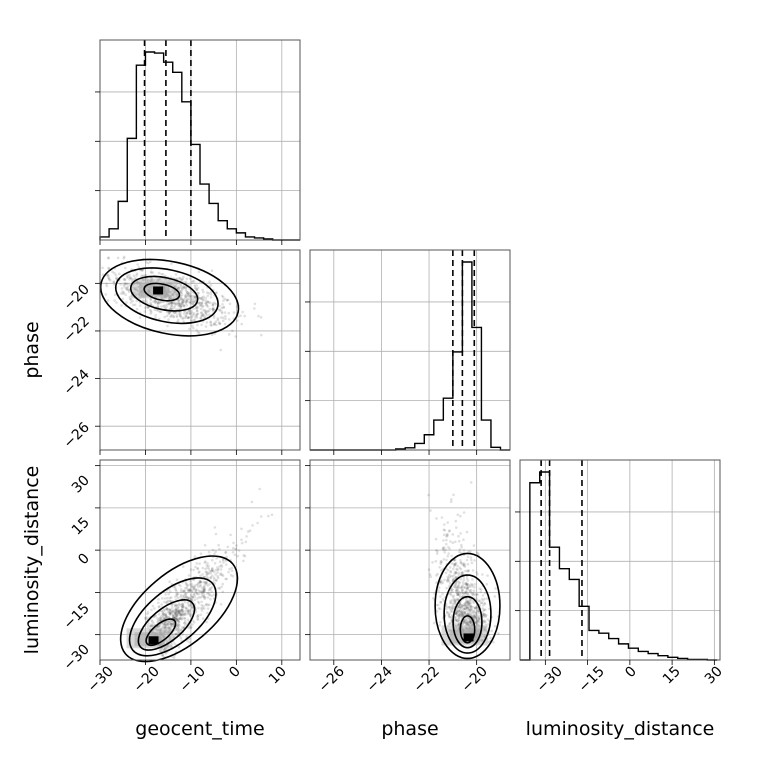  Describe the element at coordinates (630, 680) in the screenshot. I see `xticks-luminosity-distance: −30 −15 0 15 30` at that location.